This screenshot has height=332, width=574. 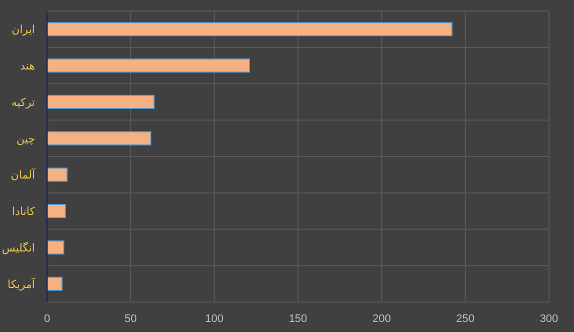 I want to click on y-tick-label: ترکیه, so click(x=23, y=102).